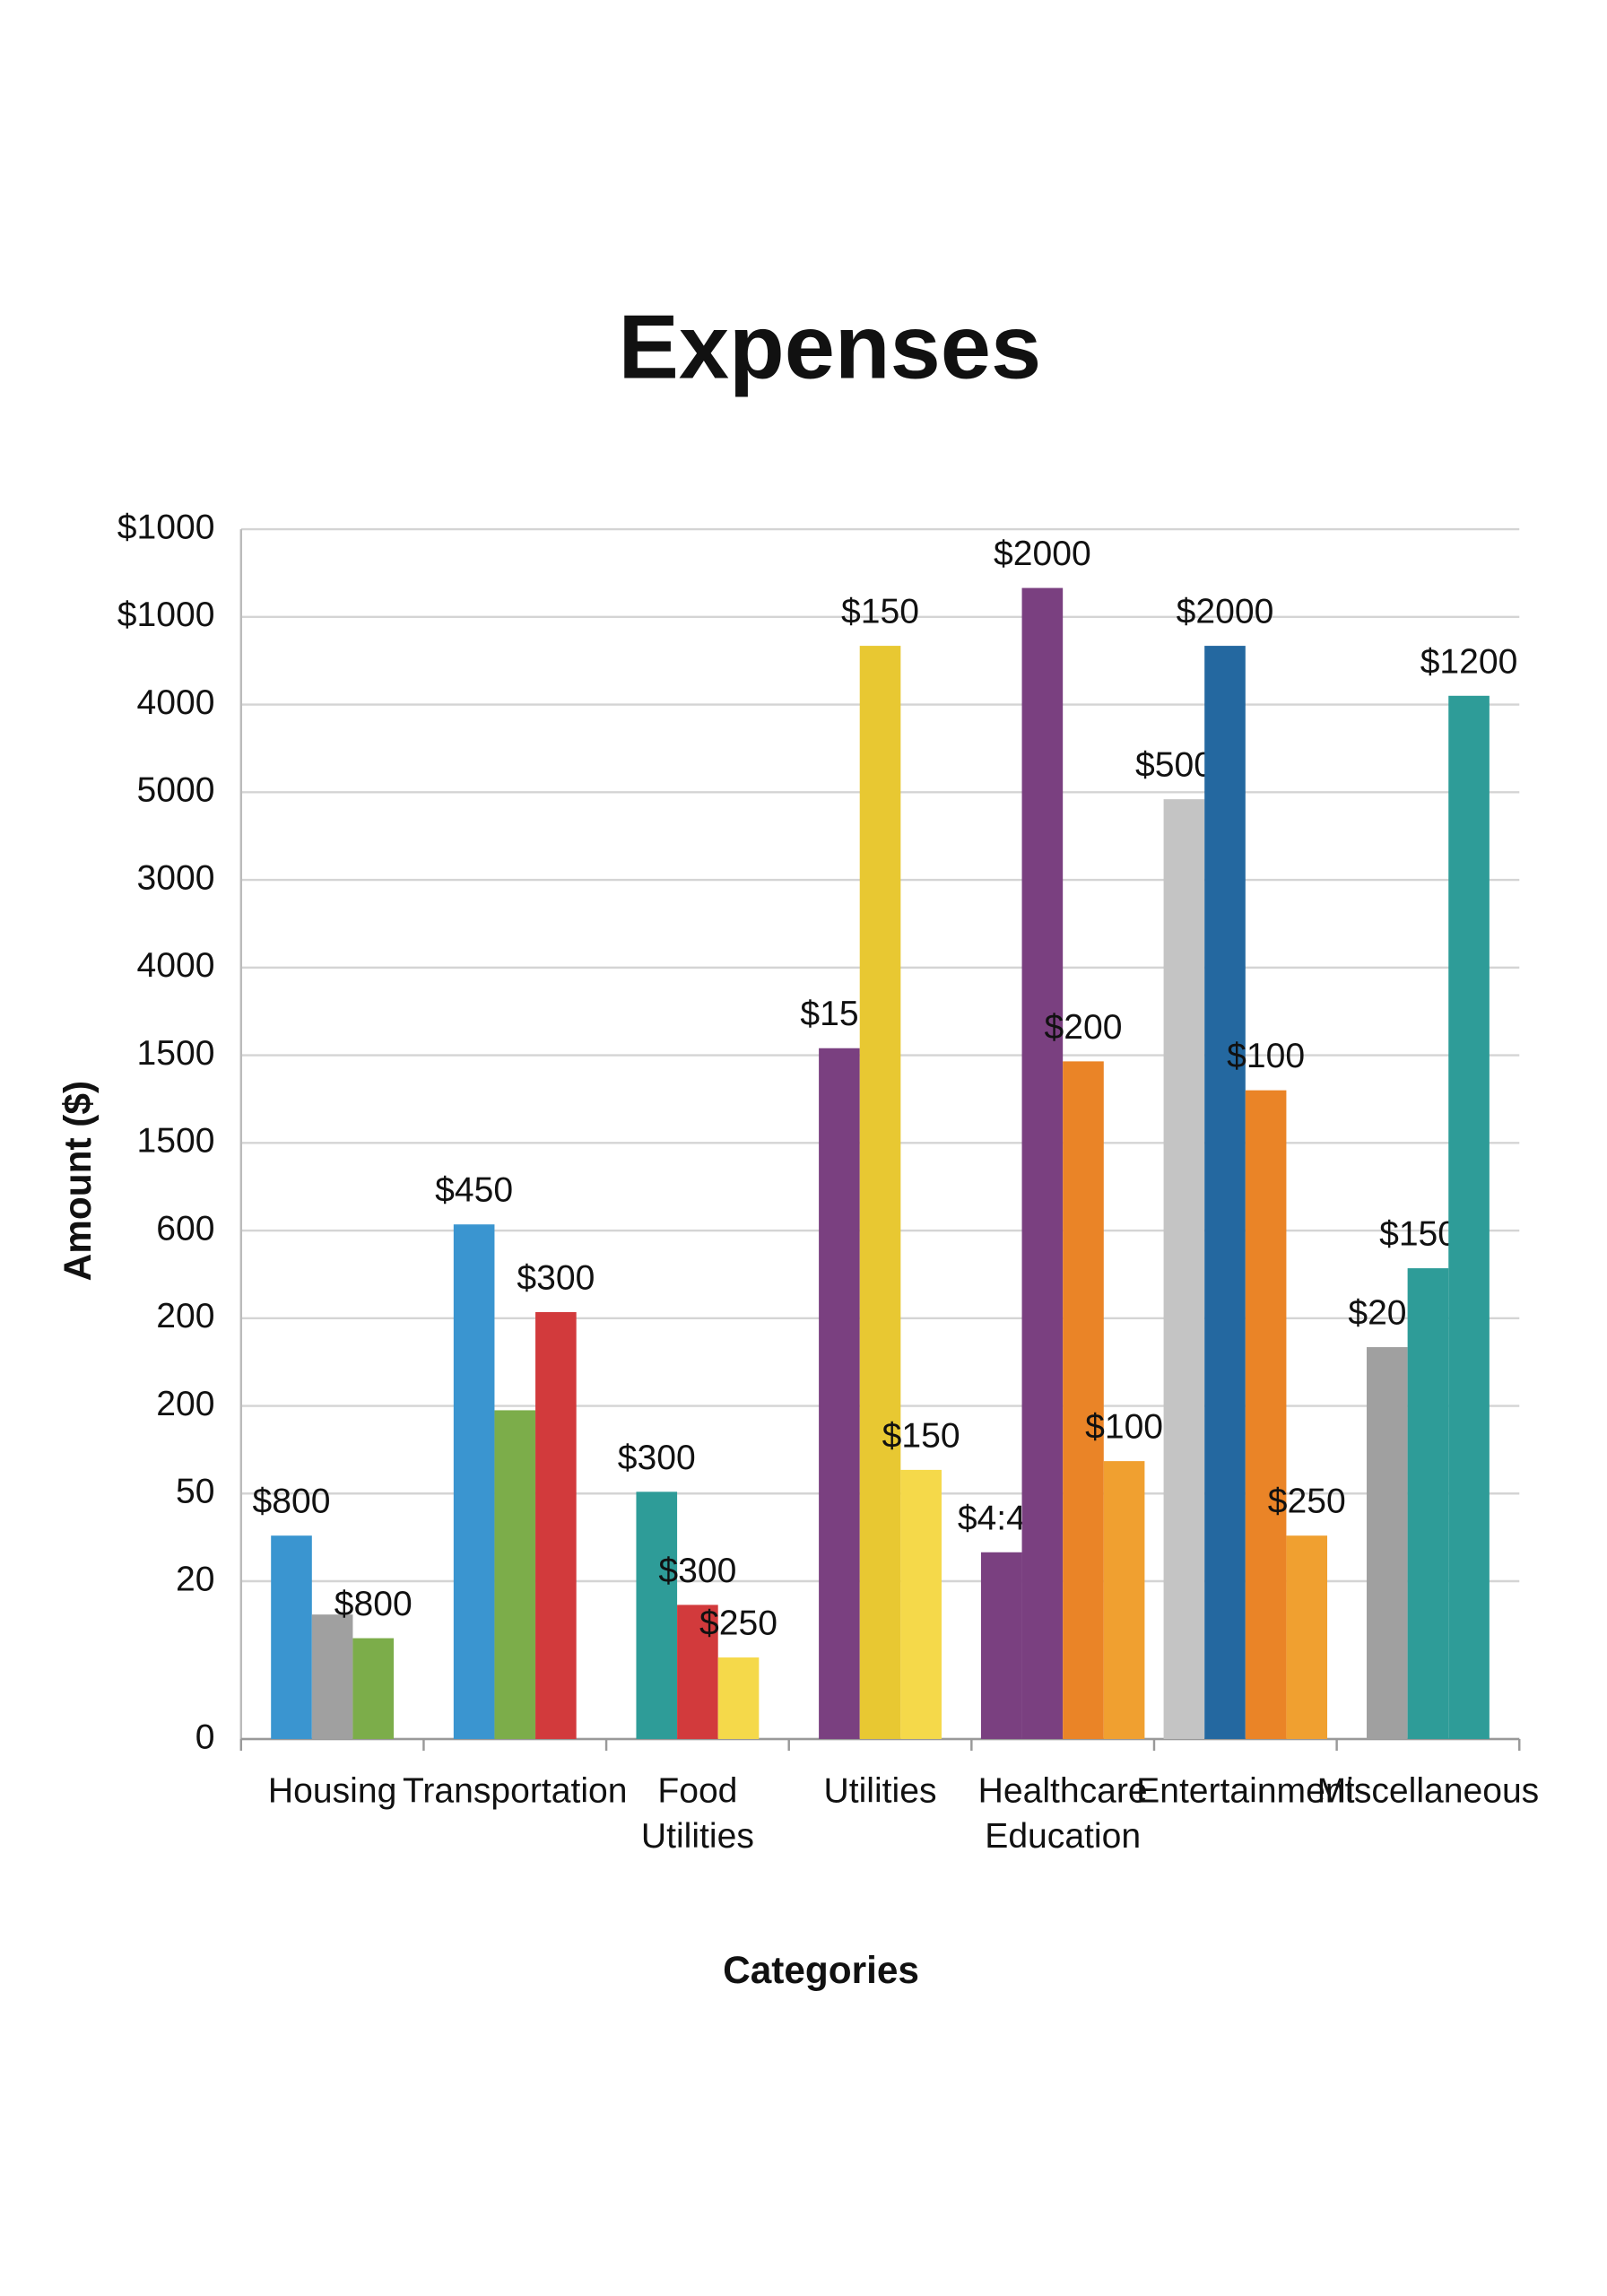 The image size is (1607, 2296). Describe the element at coordinates (1084, 1027) in the screenshot. I see `value-label: $200` at that location.